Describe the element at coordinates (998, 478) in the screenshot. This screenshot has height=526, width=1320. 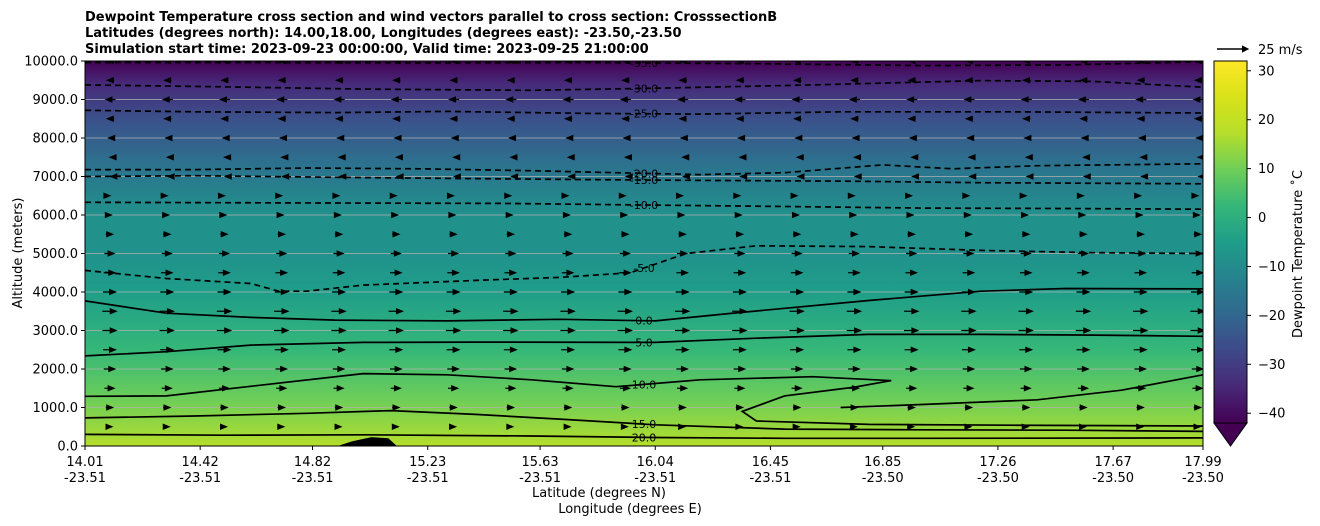
I see `x-tick-label-lon: -23.50` at that location.